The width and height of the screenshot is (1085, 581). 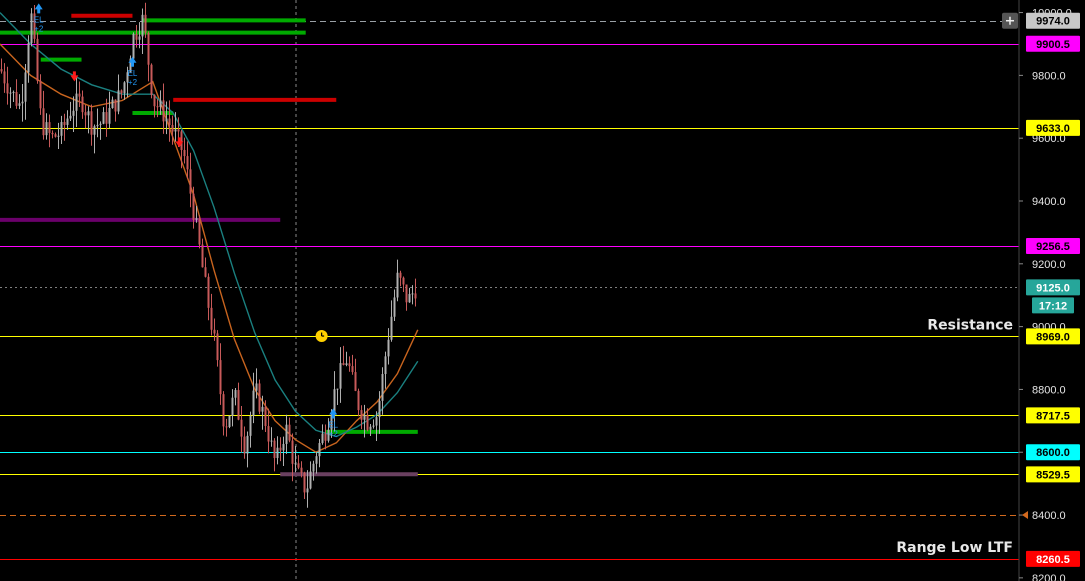 I want to click on price-tag-1: 9900.5, so click(x=1053, y=43).